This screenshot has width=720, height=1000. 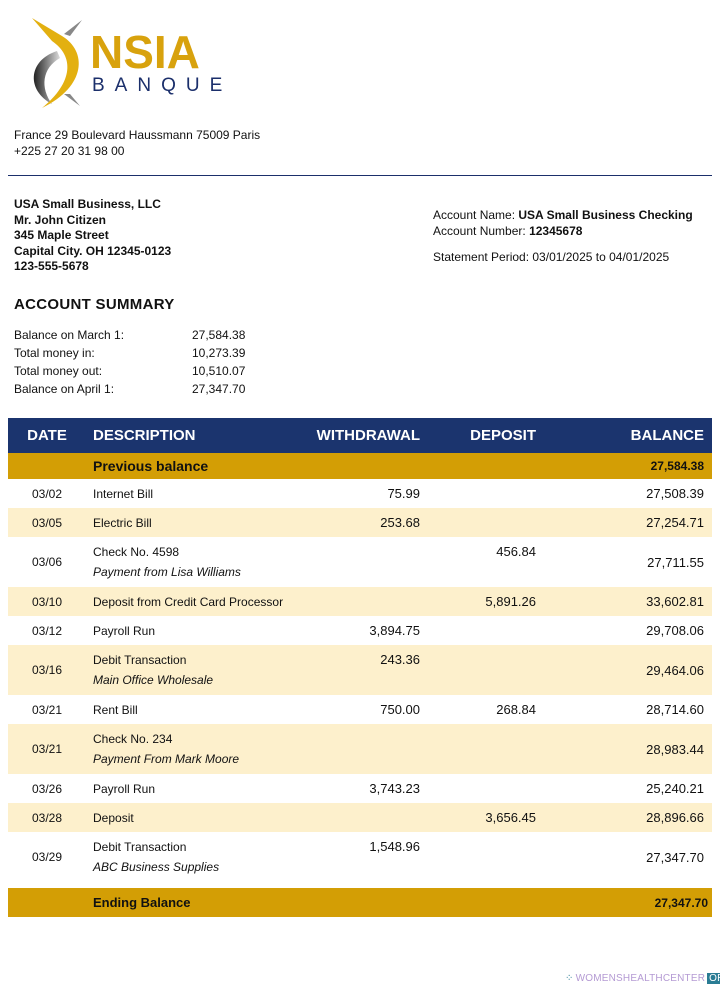 What do you see at coordinates (360, 902) in the screenshot?
I see `ending-balance-row: Ending Balance 27,347.70` at bounding box center [360, 902].